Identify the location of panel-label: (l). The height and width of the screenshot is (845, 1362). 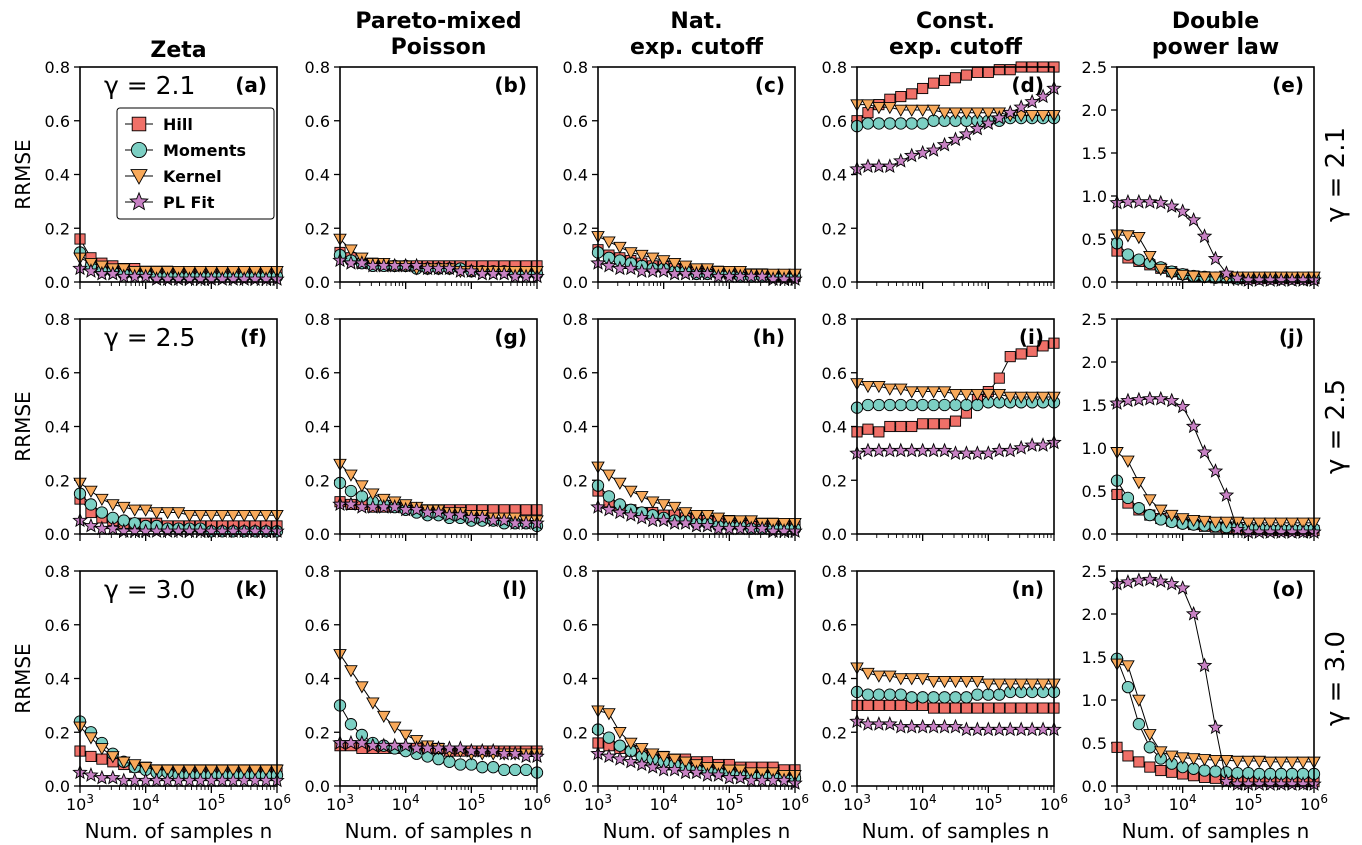
(514, 589).